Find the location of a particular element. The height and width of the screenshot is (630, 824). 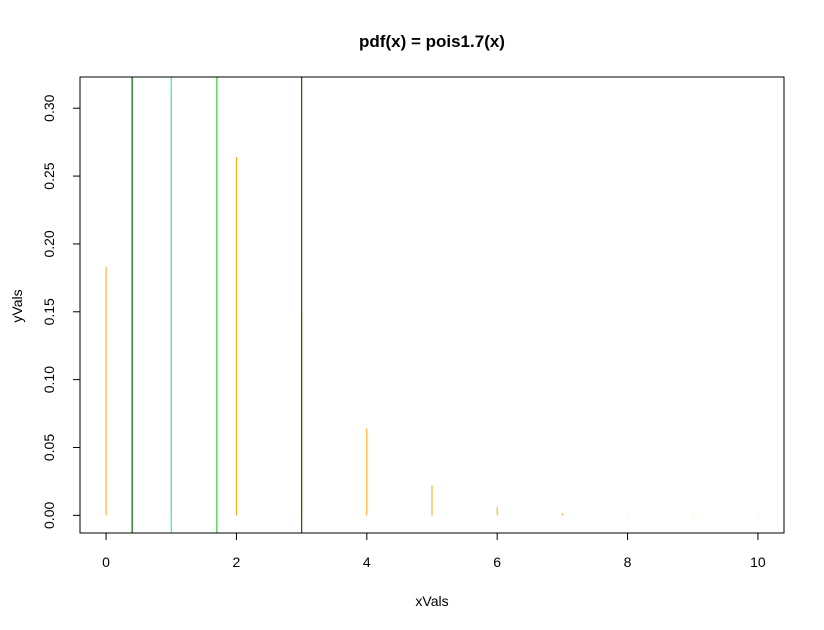

x-axis-label: xVals is located at coordinates (431, 601).